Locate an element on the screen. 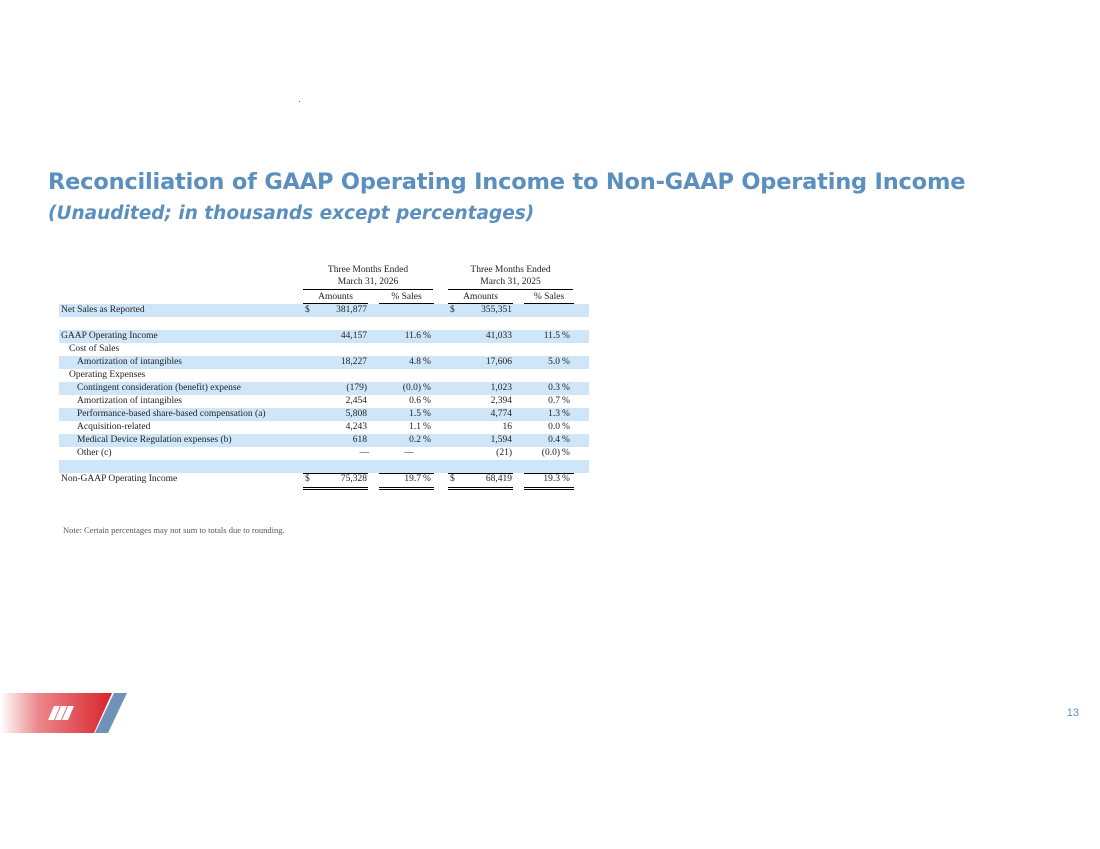 Image resolution: width=1100 pixels, height=849 pixels. amount-2025: 17,606 is located at coordinates (498, 362).